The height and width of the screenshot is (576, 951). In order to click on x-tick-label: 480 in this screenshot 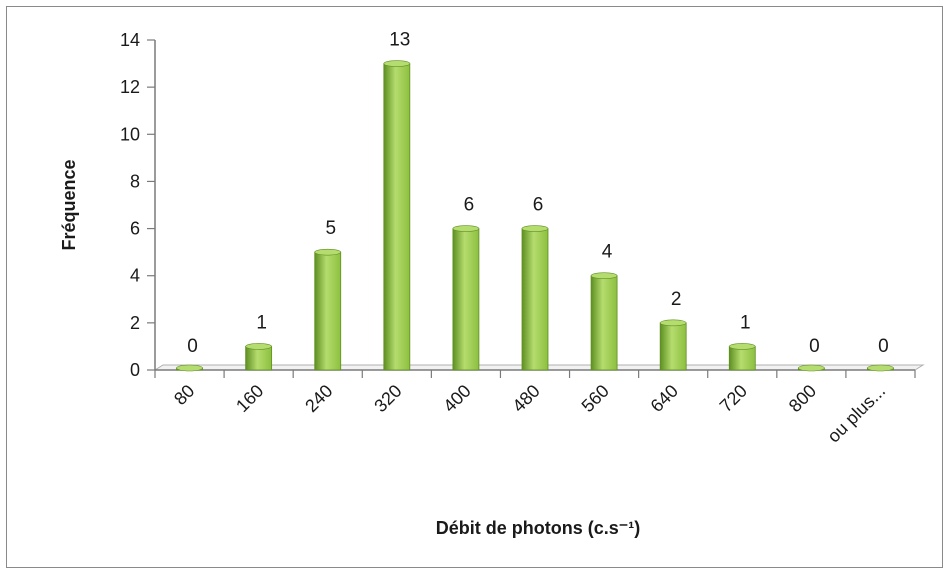, I will do `click(525, 398)`.